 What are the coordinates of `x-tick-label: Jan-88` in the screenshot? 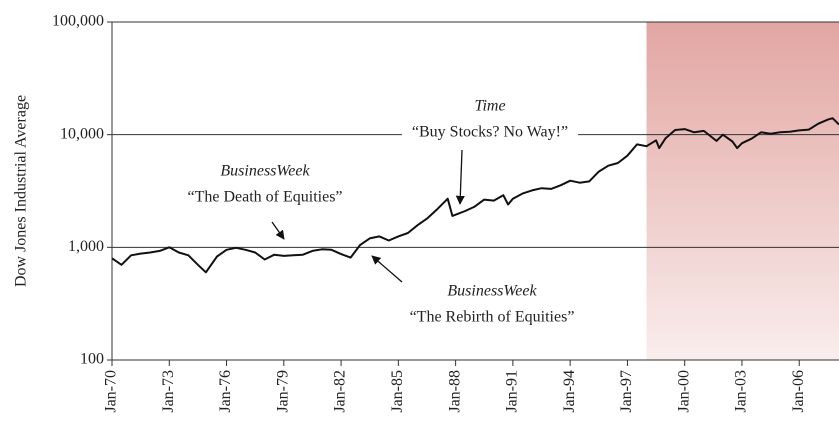 It's located at (454, 391).